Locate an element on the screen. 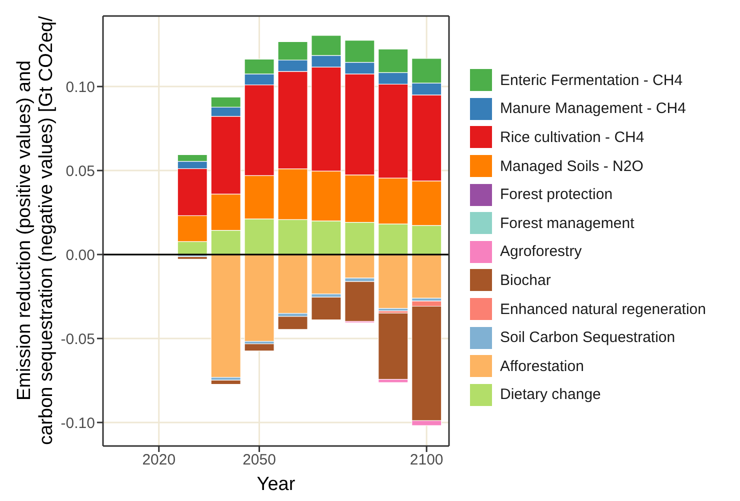 This screenshot has height=501, width=740. legend-label: Dietary change is located at coordinates (550, 395).